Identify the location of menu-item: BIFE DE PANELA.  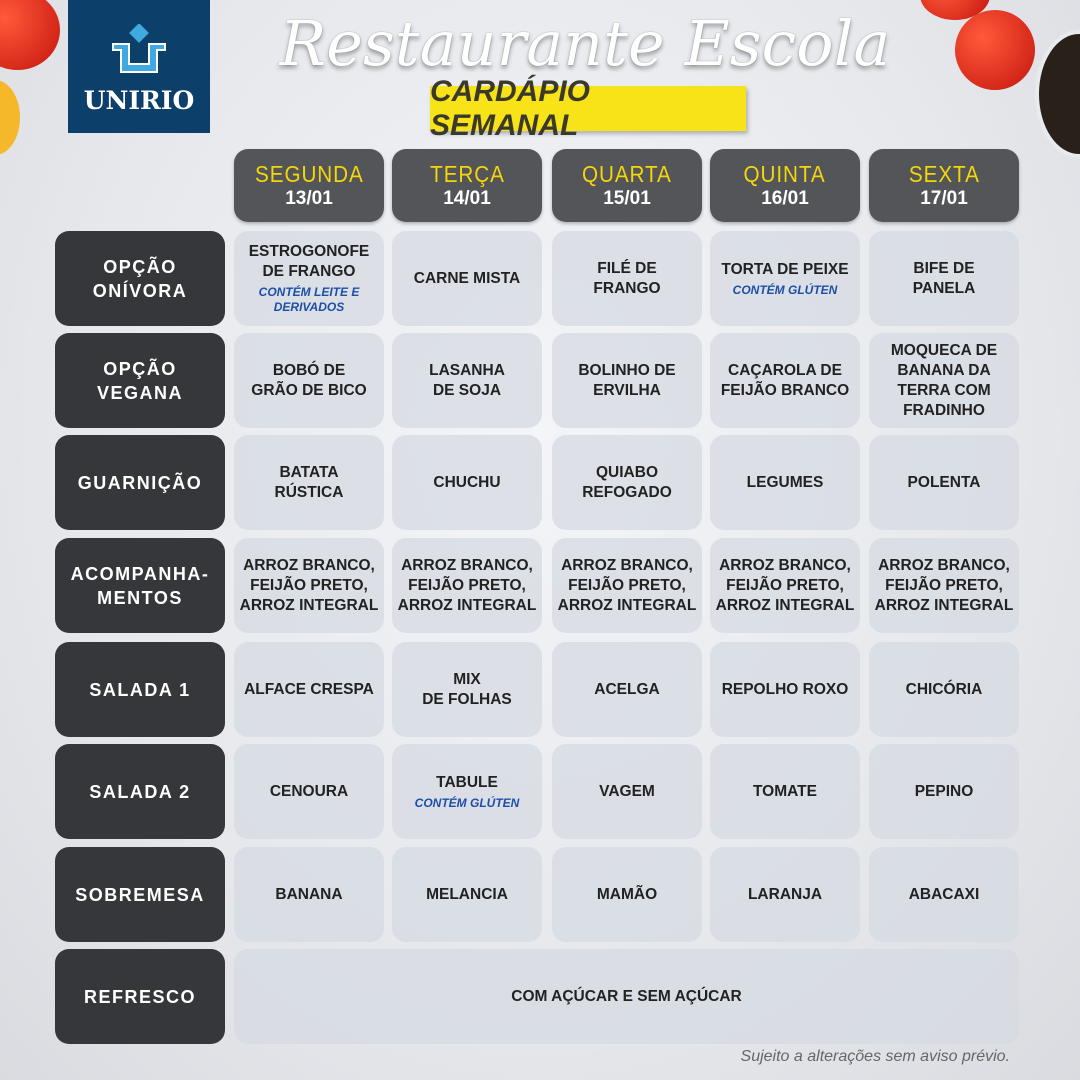
(944, 278).